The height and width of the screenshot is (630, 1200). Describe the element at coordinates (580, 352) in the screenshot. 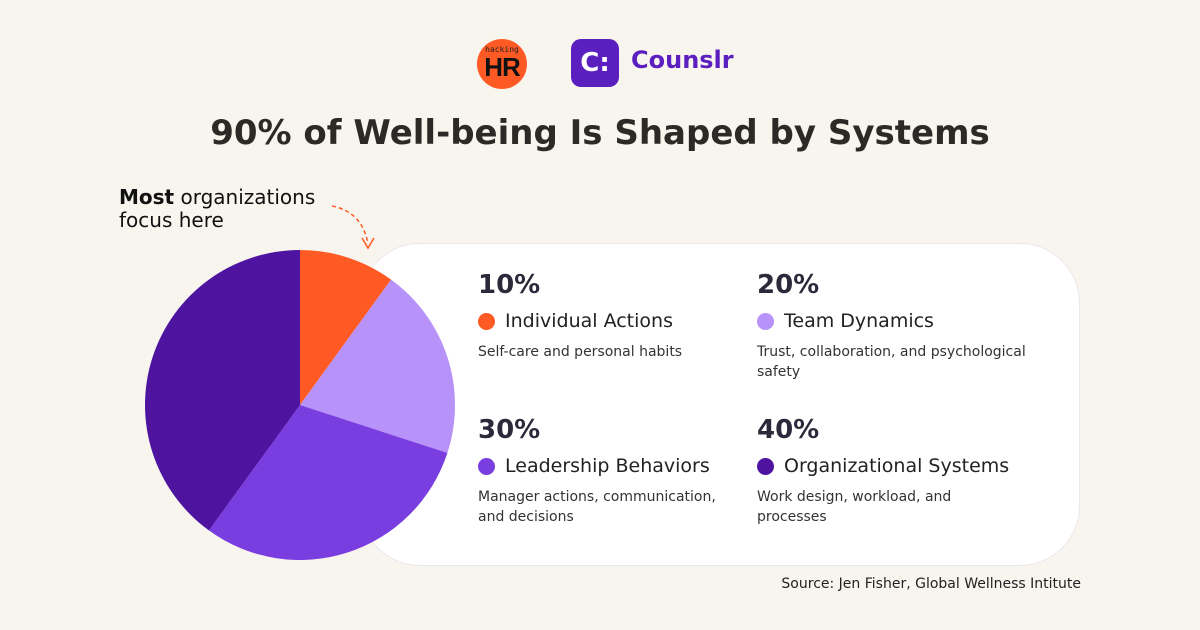

I see `legend-desc: Self-care and personal habits` at that location.